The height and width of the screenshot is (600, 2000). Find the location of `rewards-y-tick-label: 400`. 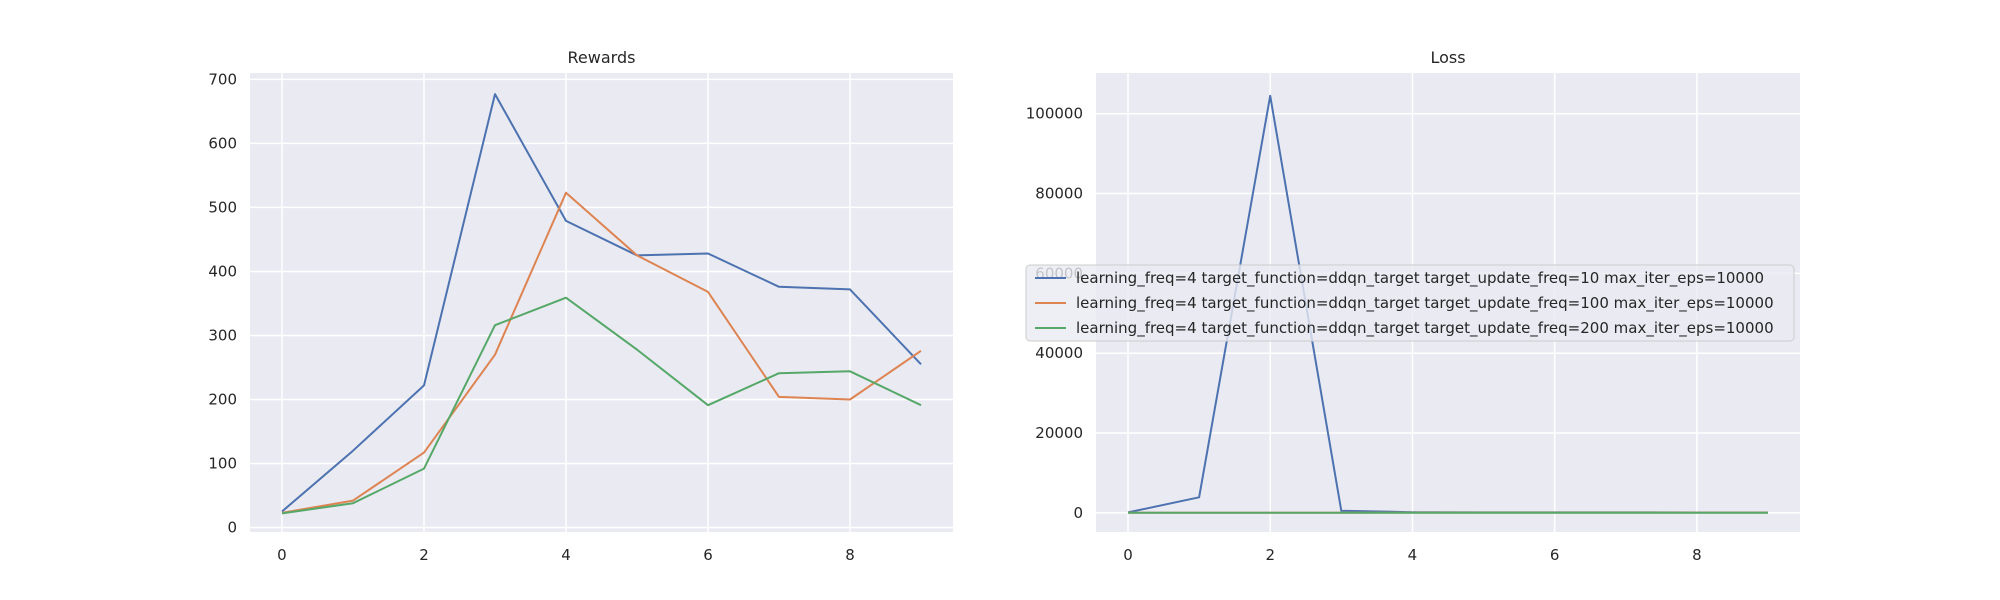

rewards-y-tick-label: 400 is located at coordinates (222, 271).